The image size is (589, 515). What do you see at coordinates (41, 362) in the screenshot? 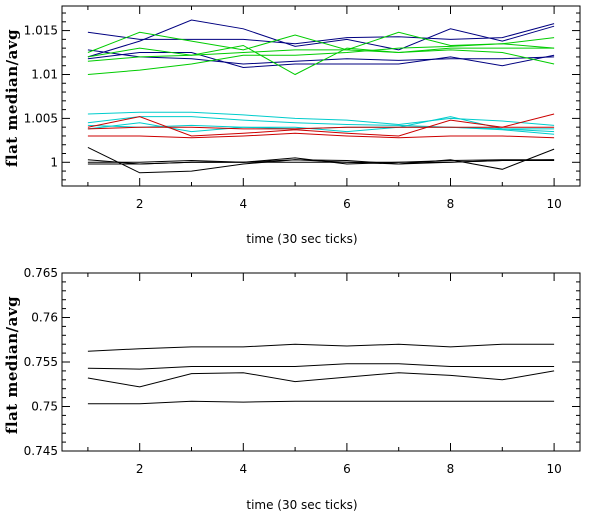
I see `y-tick-label: 0.755` at bounding box center [41, 362].